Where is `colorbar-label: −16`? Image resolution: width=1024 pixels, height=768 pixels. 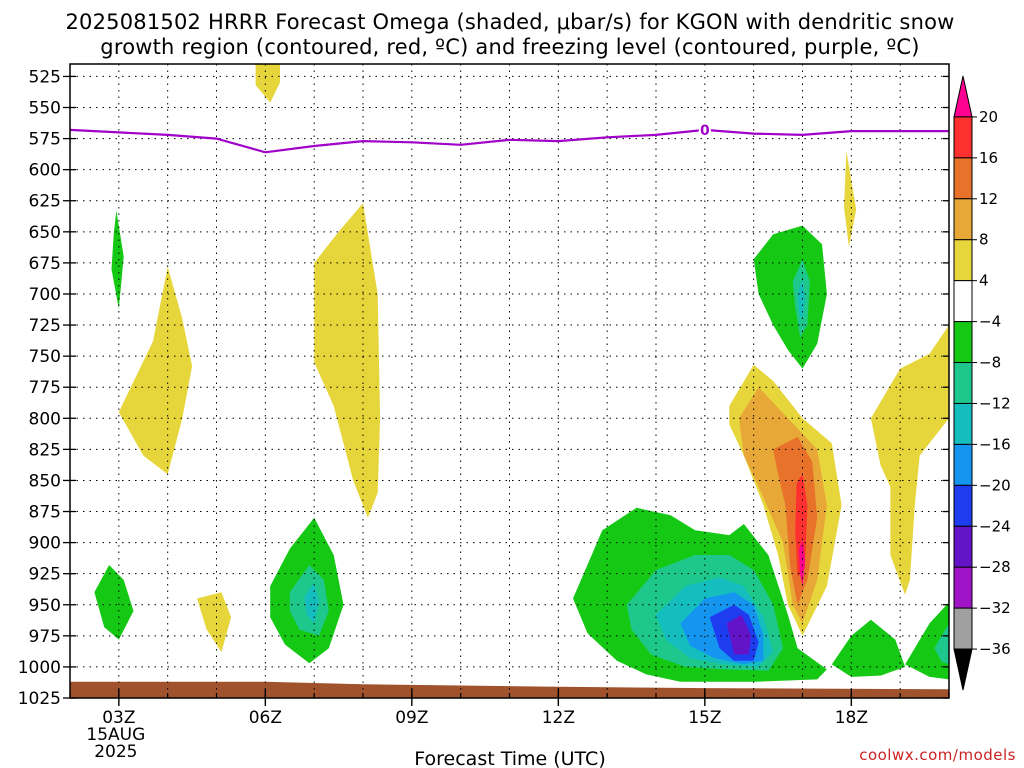
colorbar-label: −16 is located at coordinates (995, 444).